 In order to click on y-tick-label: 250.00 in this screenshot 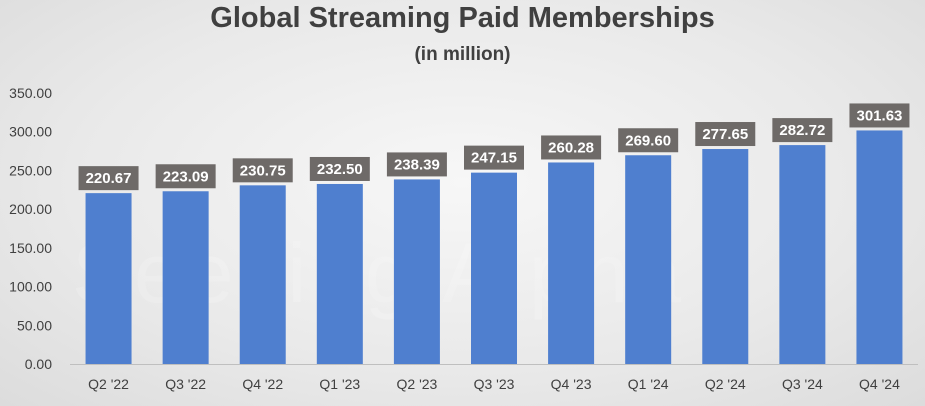, I will do `click(30, 170)`.